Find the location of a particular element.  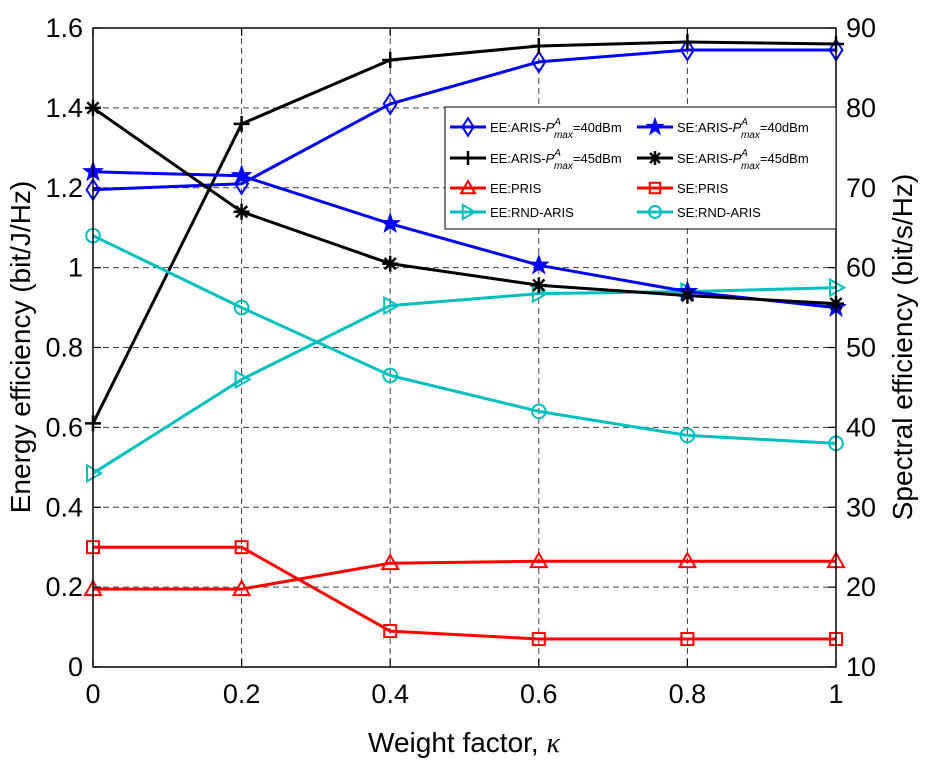

data-point-triangle-up is located at coordinates (687, 560).